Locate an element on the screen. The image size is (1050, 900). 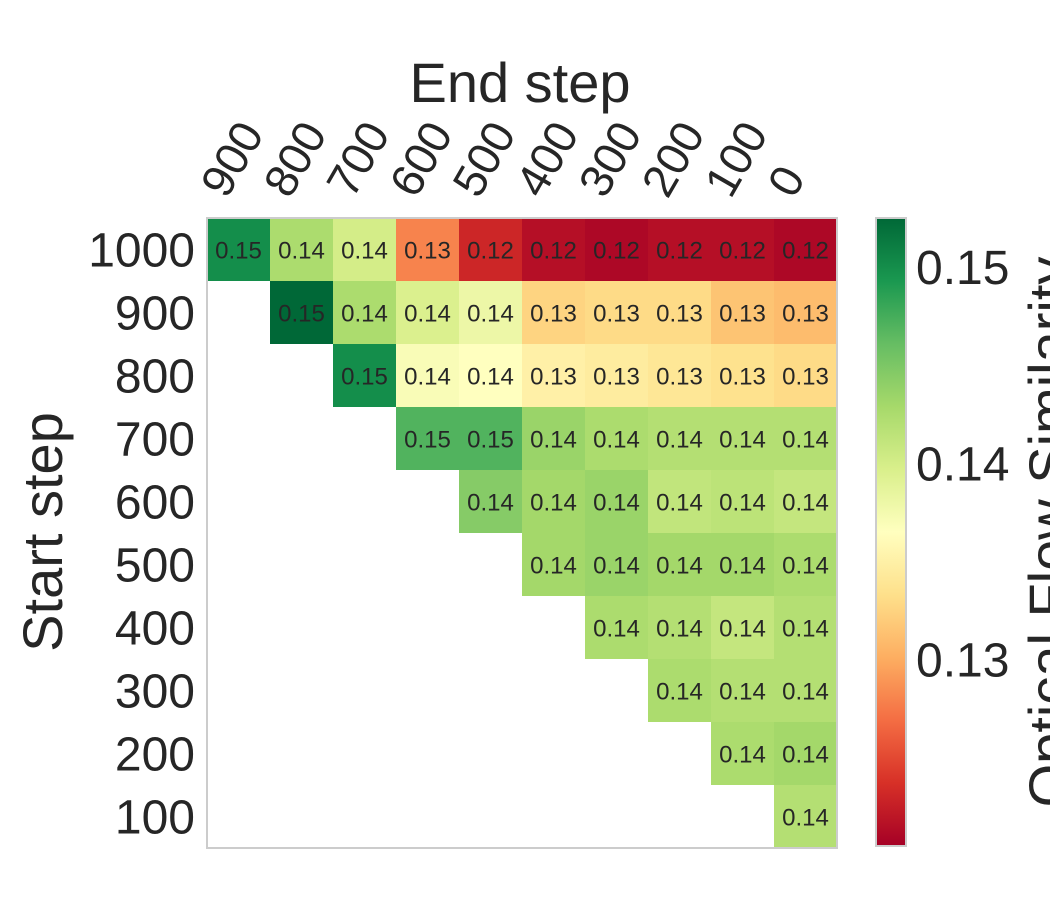
x-tick-label: 800 is located at coordinates (294, 159).